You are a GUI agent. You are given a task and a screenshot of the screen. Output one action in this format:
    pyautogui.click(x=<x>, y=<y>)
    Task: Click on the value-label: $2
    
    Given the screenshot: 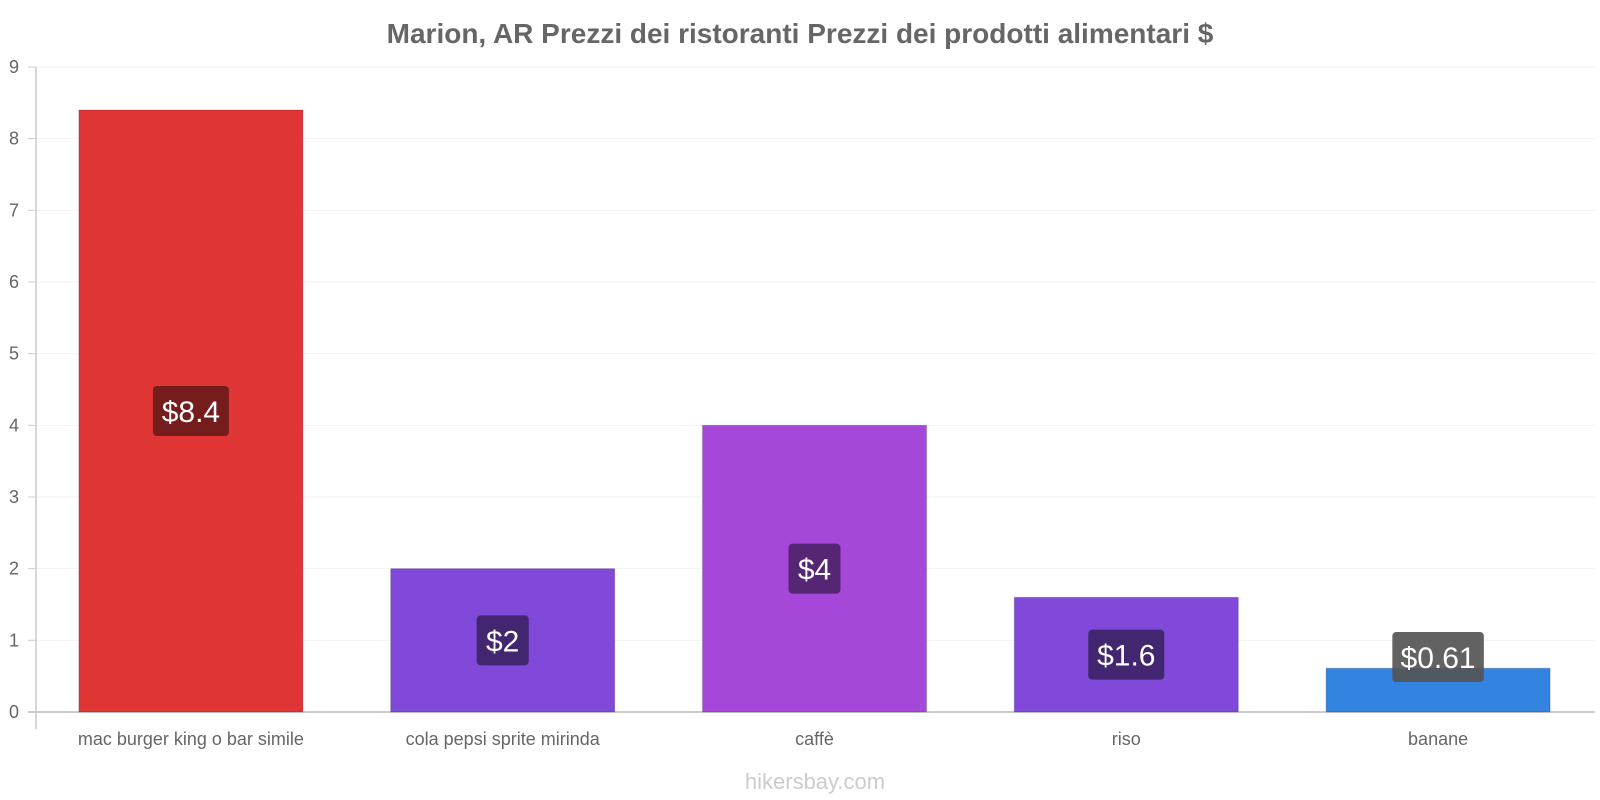 What is the action you would take?
    pyautogui.click(x=502, y=641)
    